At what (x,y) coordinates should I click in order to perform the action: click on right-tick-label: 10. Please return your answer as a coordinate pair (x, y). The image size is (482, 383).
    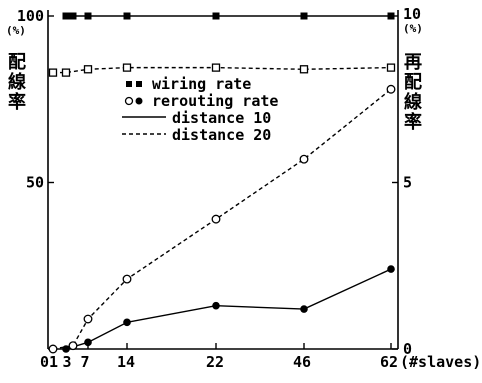
    Looking at the image, I should click on (412, 14).